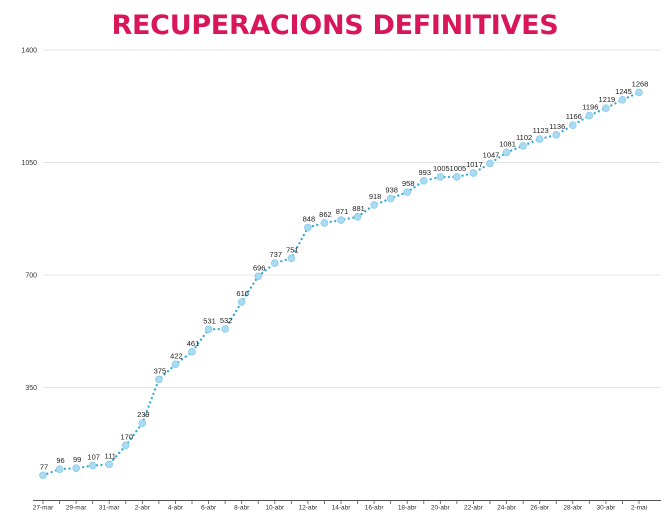 The height and width of the screenshot is (521, 670). What do you see at coordinates (540, 508) in the screenshot?
I see `x-tick-label: 26-abr` at bounding box center [540, 508].